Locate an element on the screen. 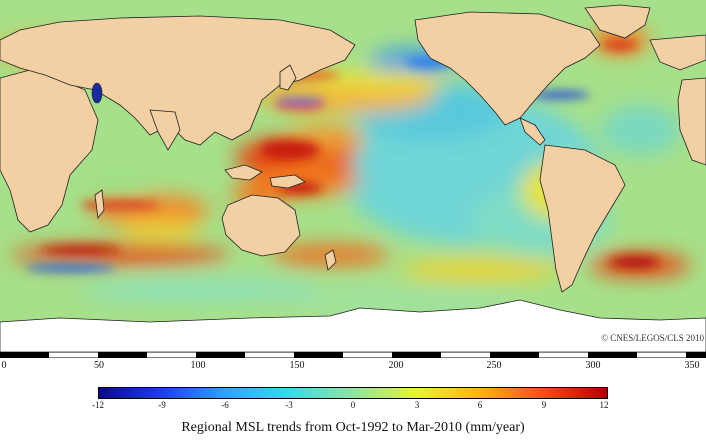 This screenshot has width=706, height=440. colorbar-tick: -3 is located at coordinates (289, 405).